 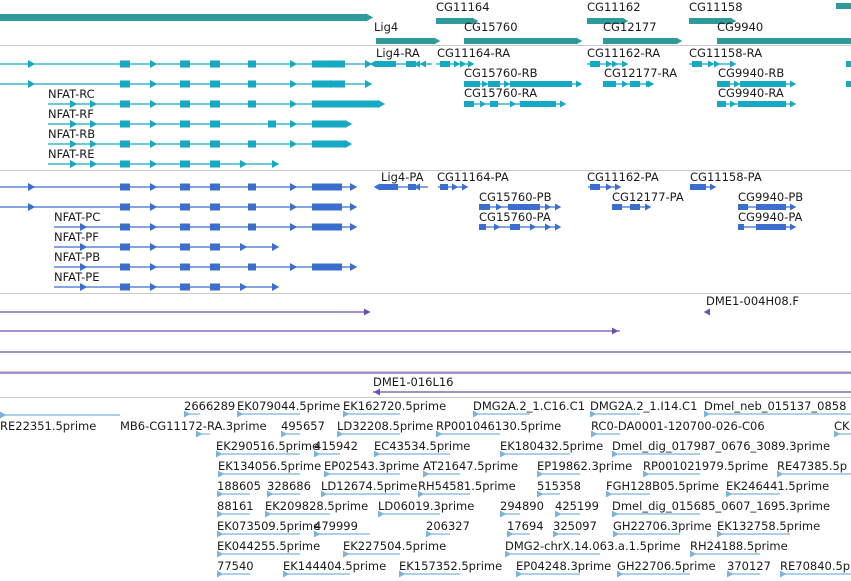 I want to click on est-label: GH22706.5prime, so click(x=666, y=566).